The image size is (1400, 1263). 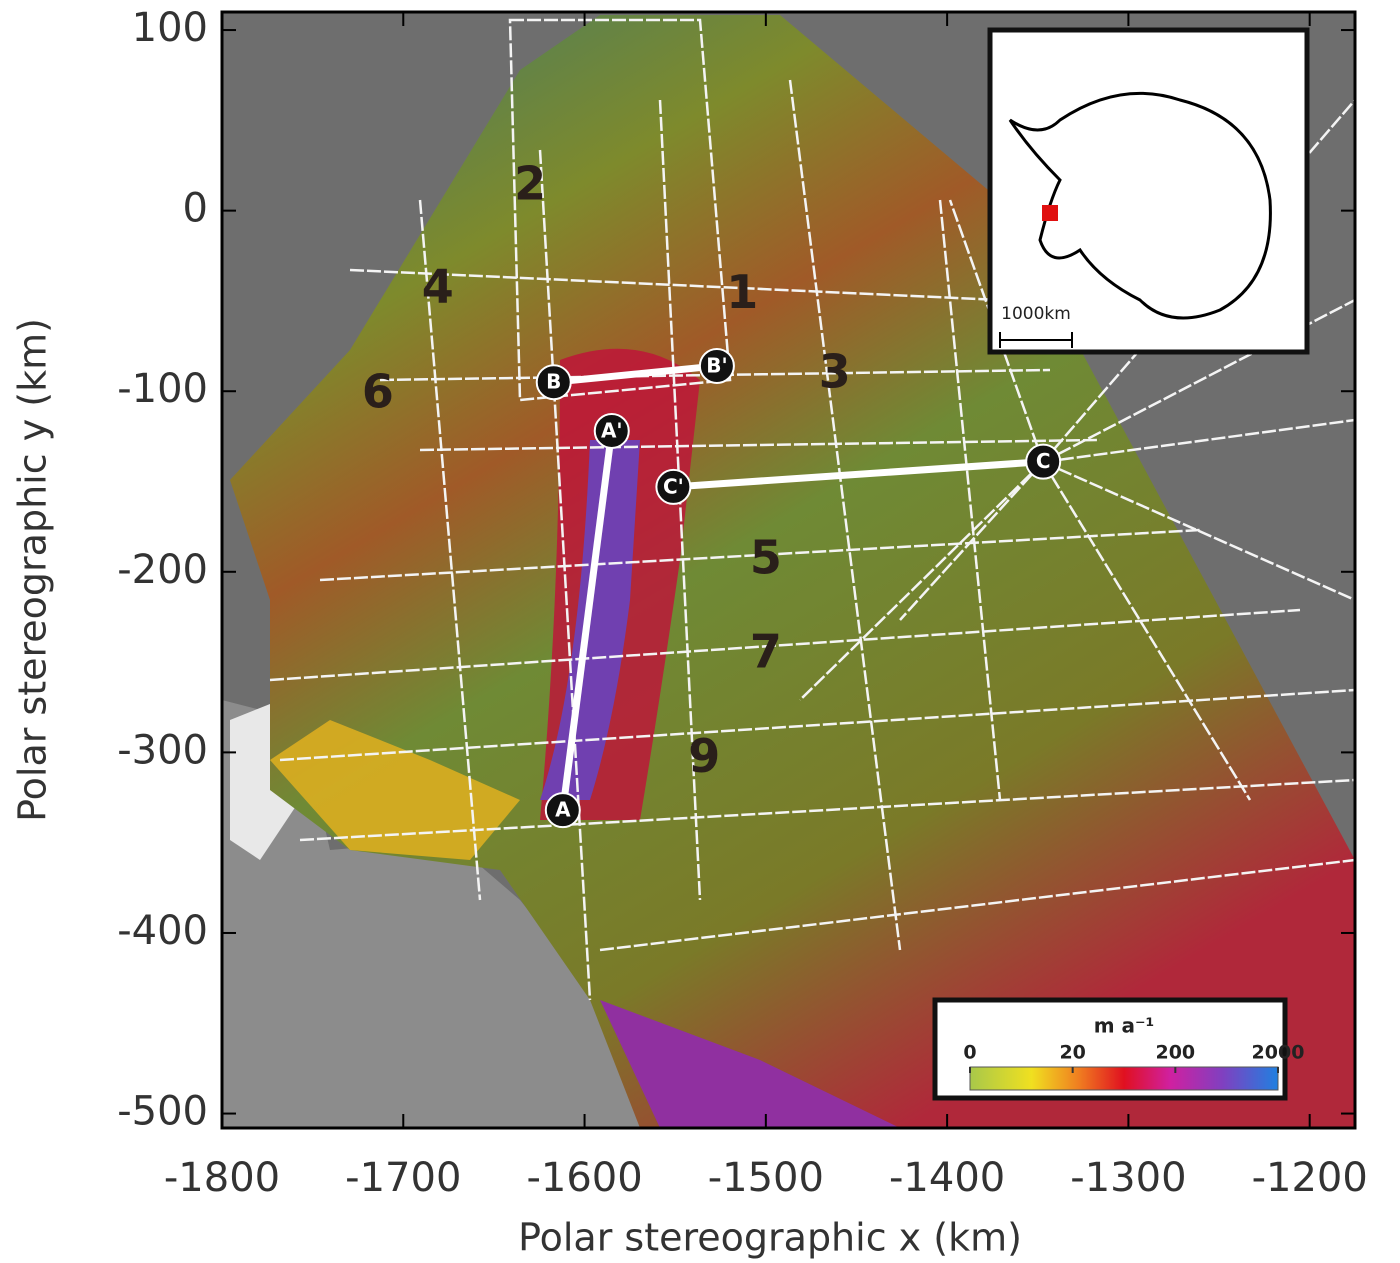 What do you see at coordinates (742, 292) in the screenshot?
I see `region-number: 1` at bounding box center [742, 292].